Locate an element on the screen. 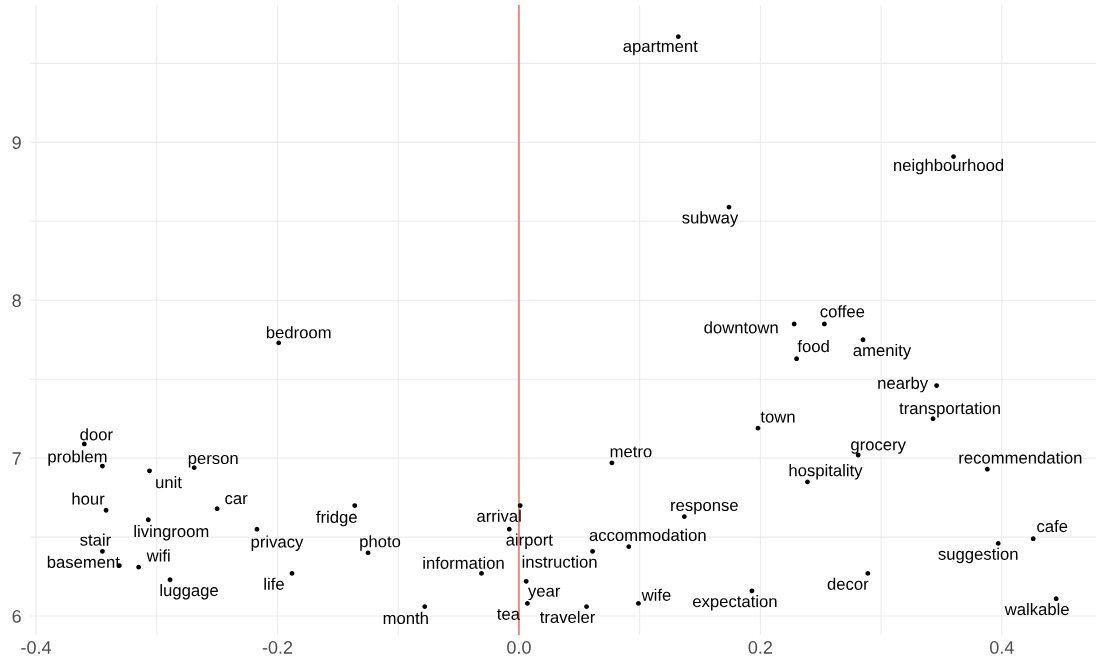  data-label: recommendation is located at coordinates (1020, 457).